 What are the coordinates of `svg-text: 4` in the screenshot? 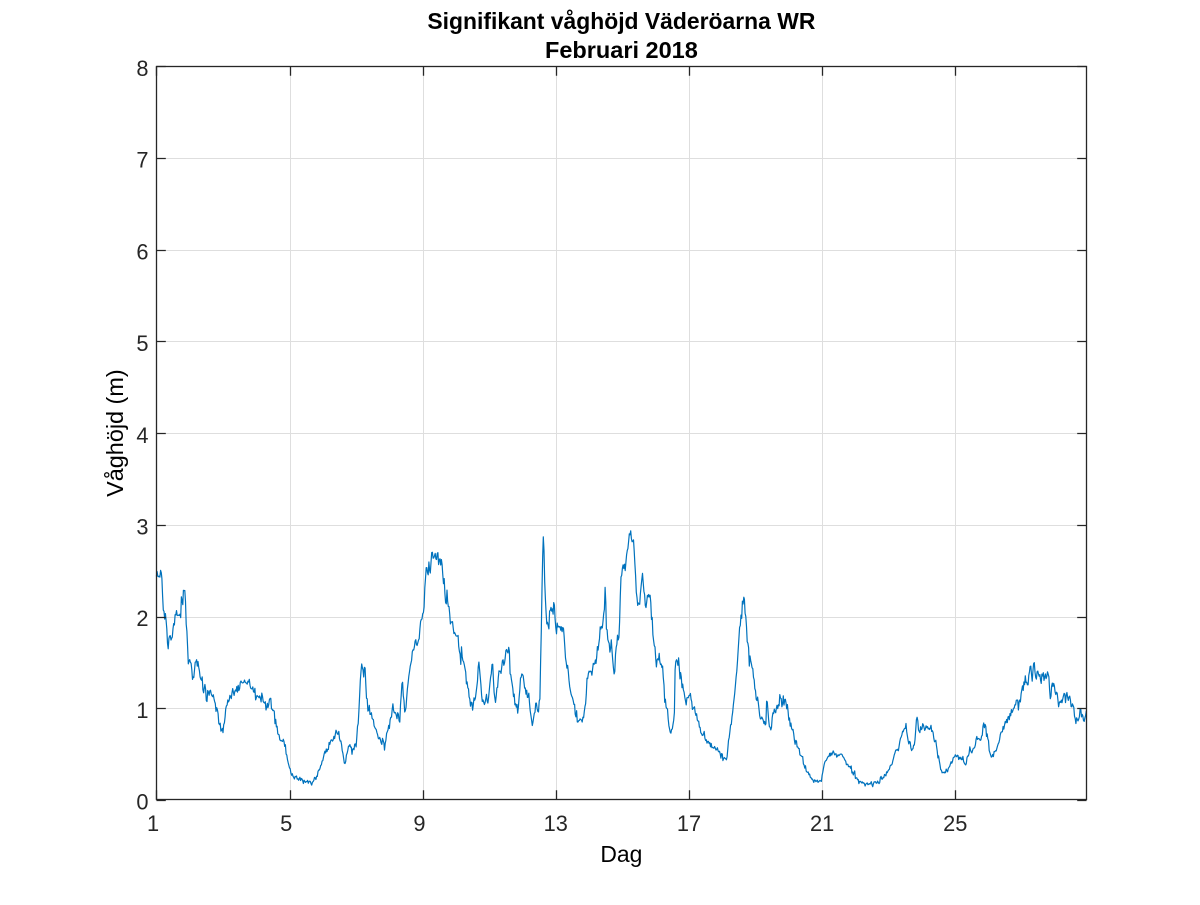 It's located at (142, 435).